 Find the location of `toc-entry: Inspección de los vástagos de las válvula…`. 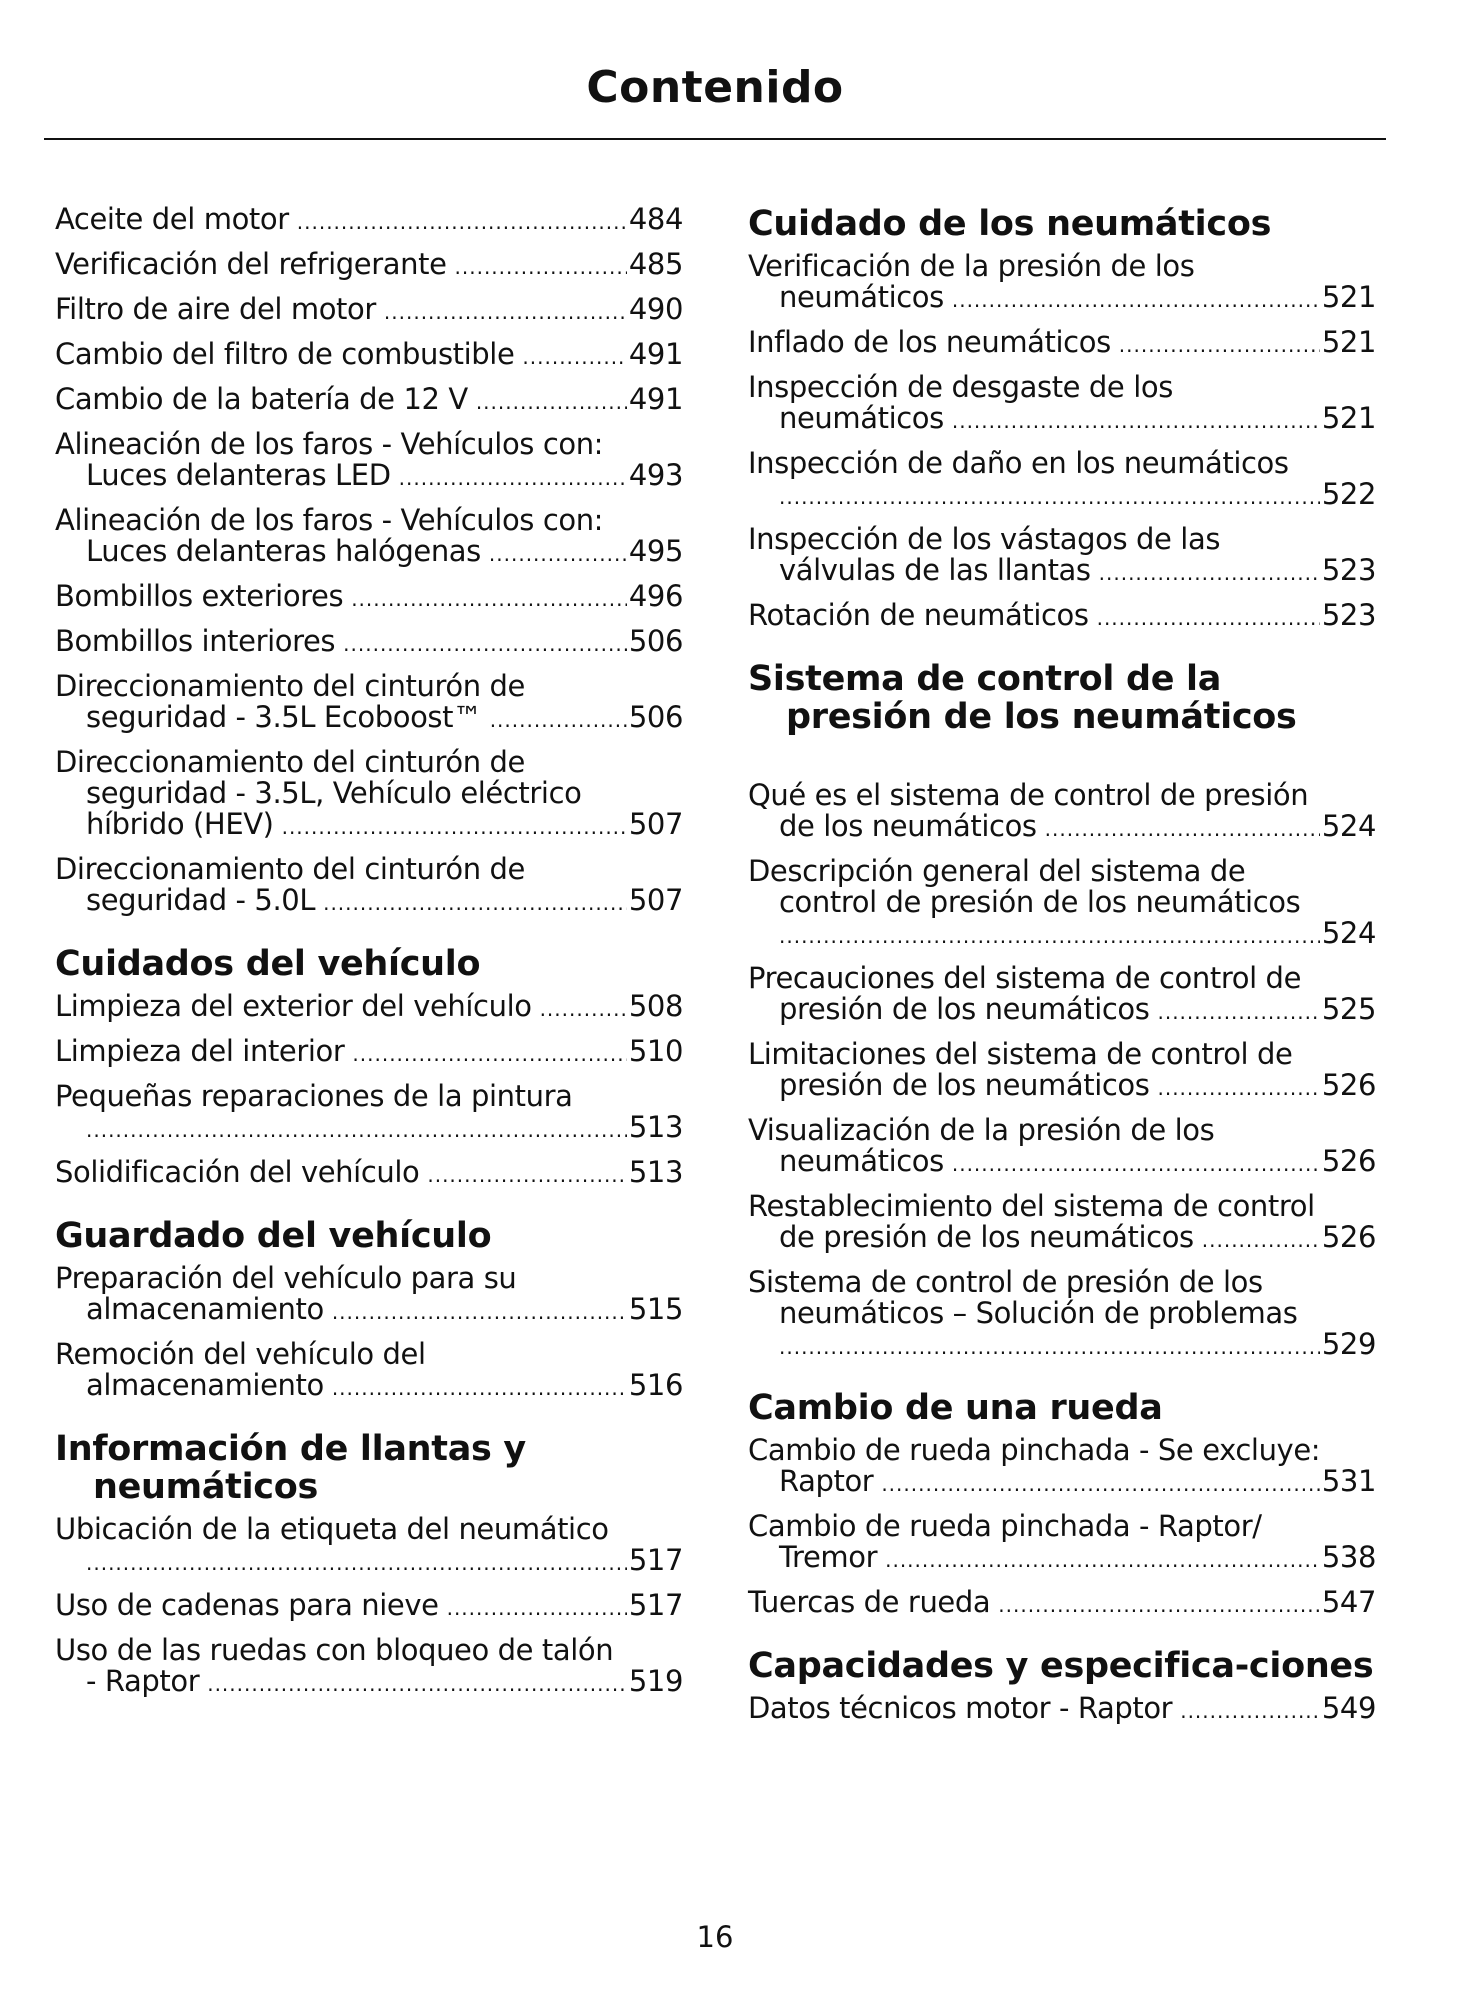

toc-entry: Inspección de los vástagos de las válvula… is located at coordinates (1062, 556).